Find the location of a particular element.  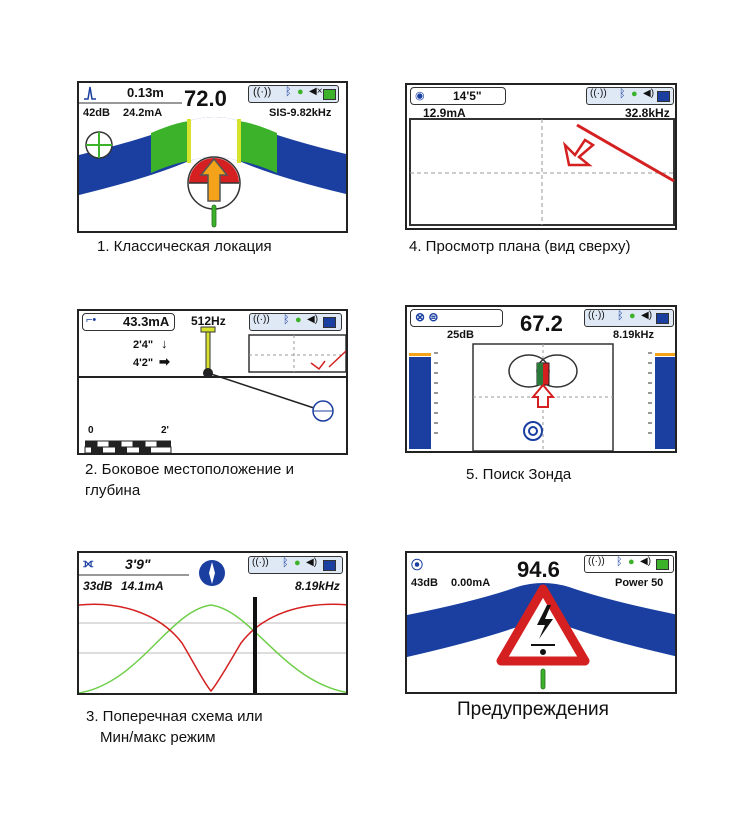

depth-pill: ◉ 14'5" is located at coordinates (458, 96).